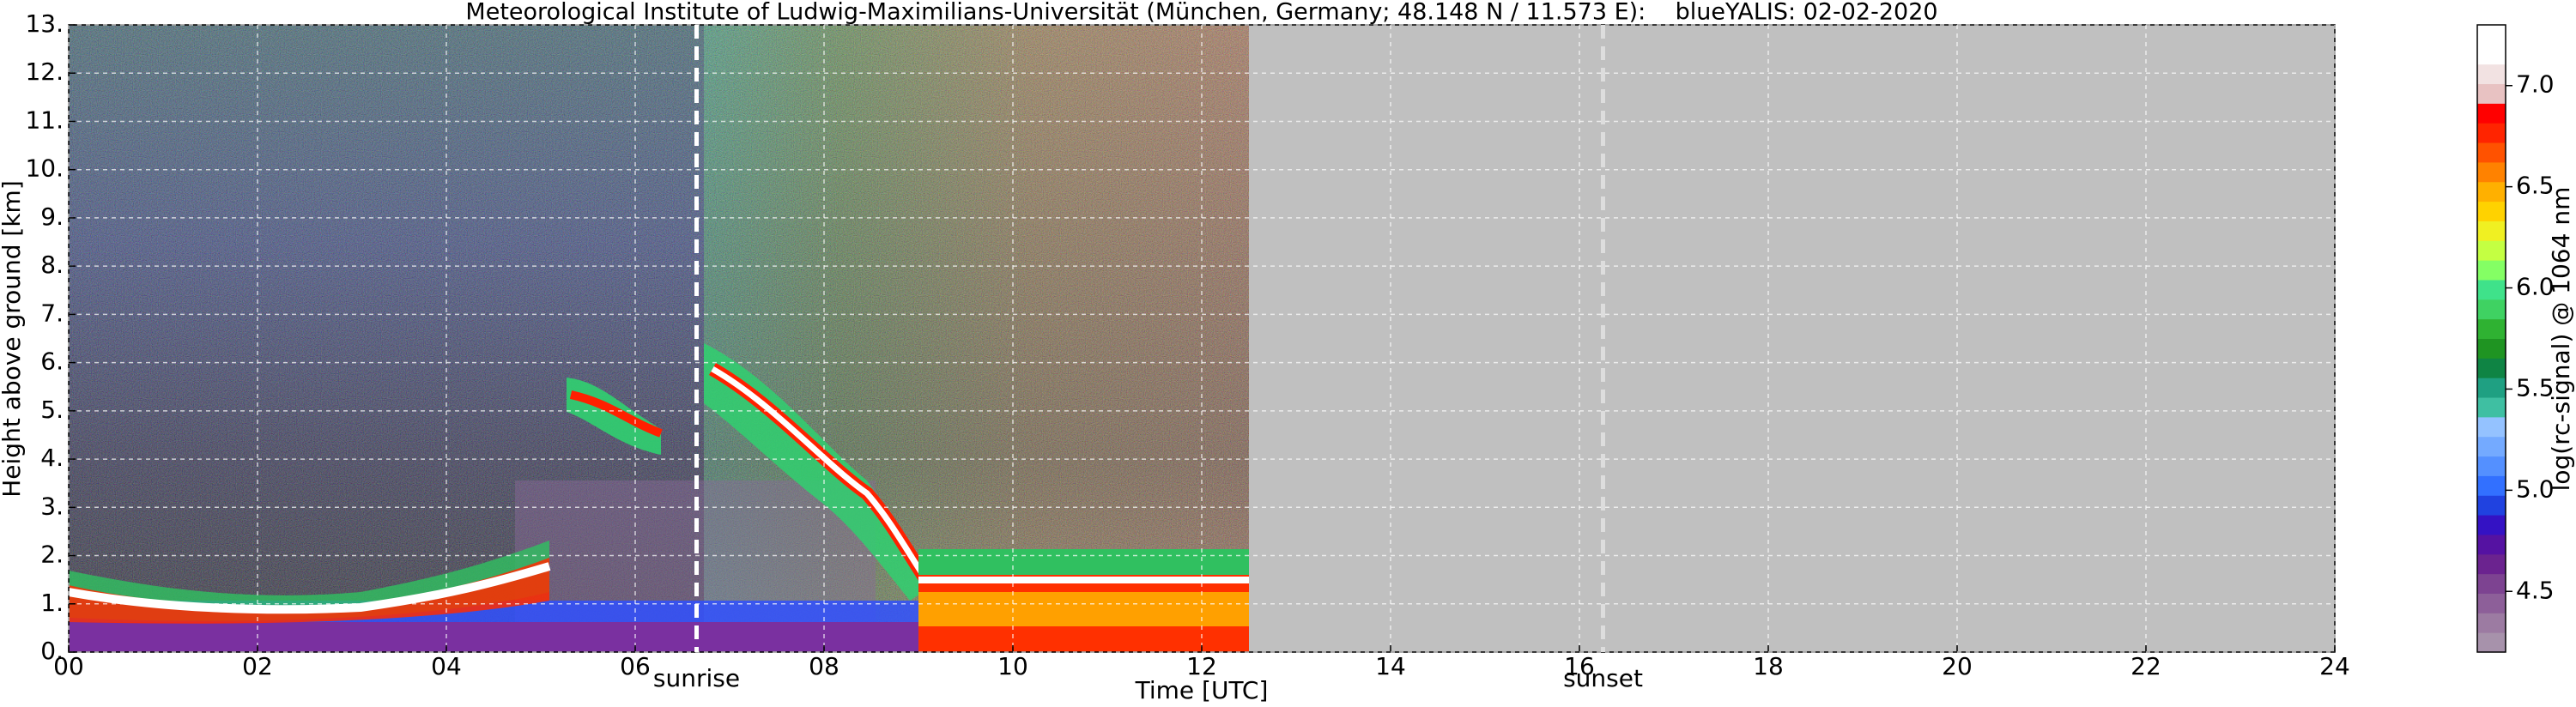  I want to click on pbl-line, so click(1083, 580).